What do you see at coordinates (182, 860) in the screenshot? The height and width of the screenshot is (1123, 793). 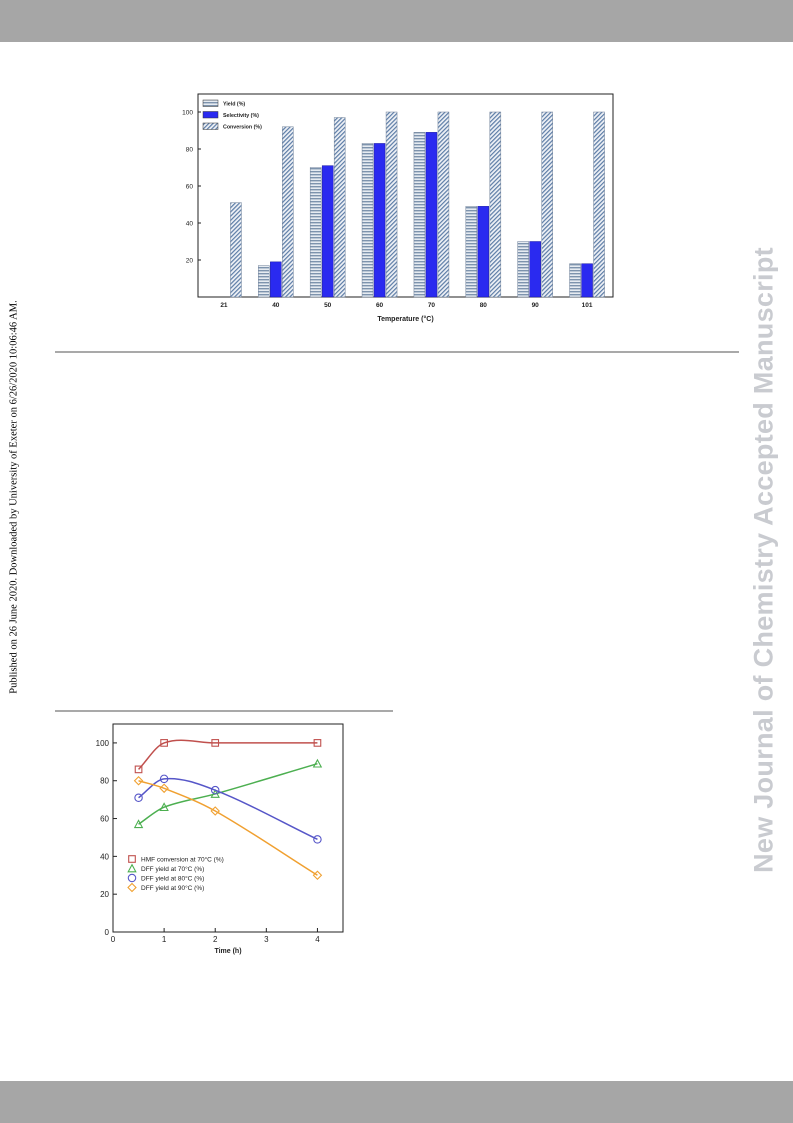 I see `legend-label: HMF conversion at 70°C (%)` at bounding box center [182, 860].